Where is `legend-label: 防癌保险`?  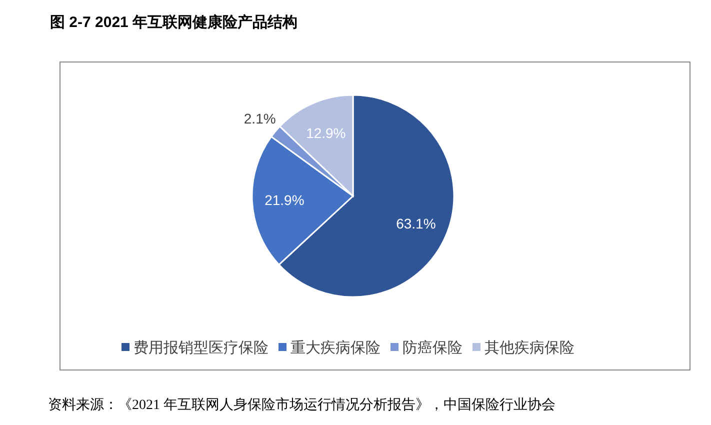
legend-label: 防癌保险 is located at coordinates (432, 347).